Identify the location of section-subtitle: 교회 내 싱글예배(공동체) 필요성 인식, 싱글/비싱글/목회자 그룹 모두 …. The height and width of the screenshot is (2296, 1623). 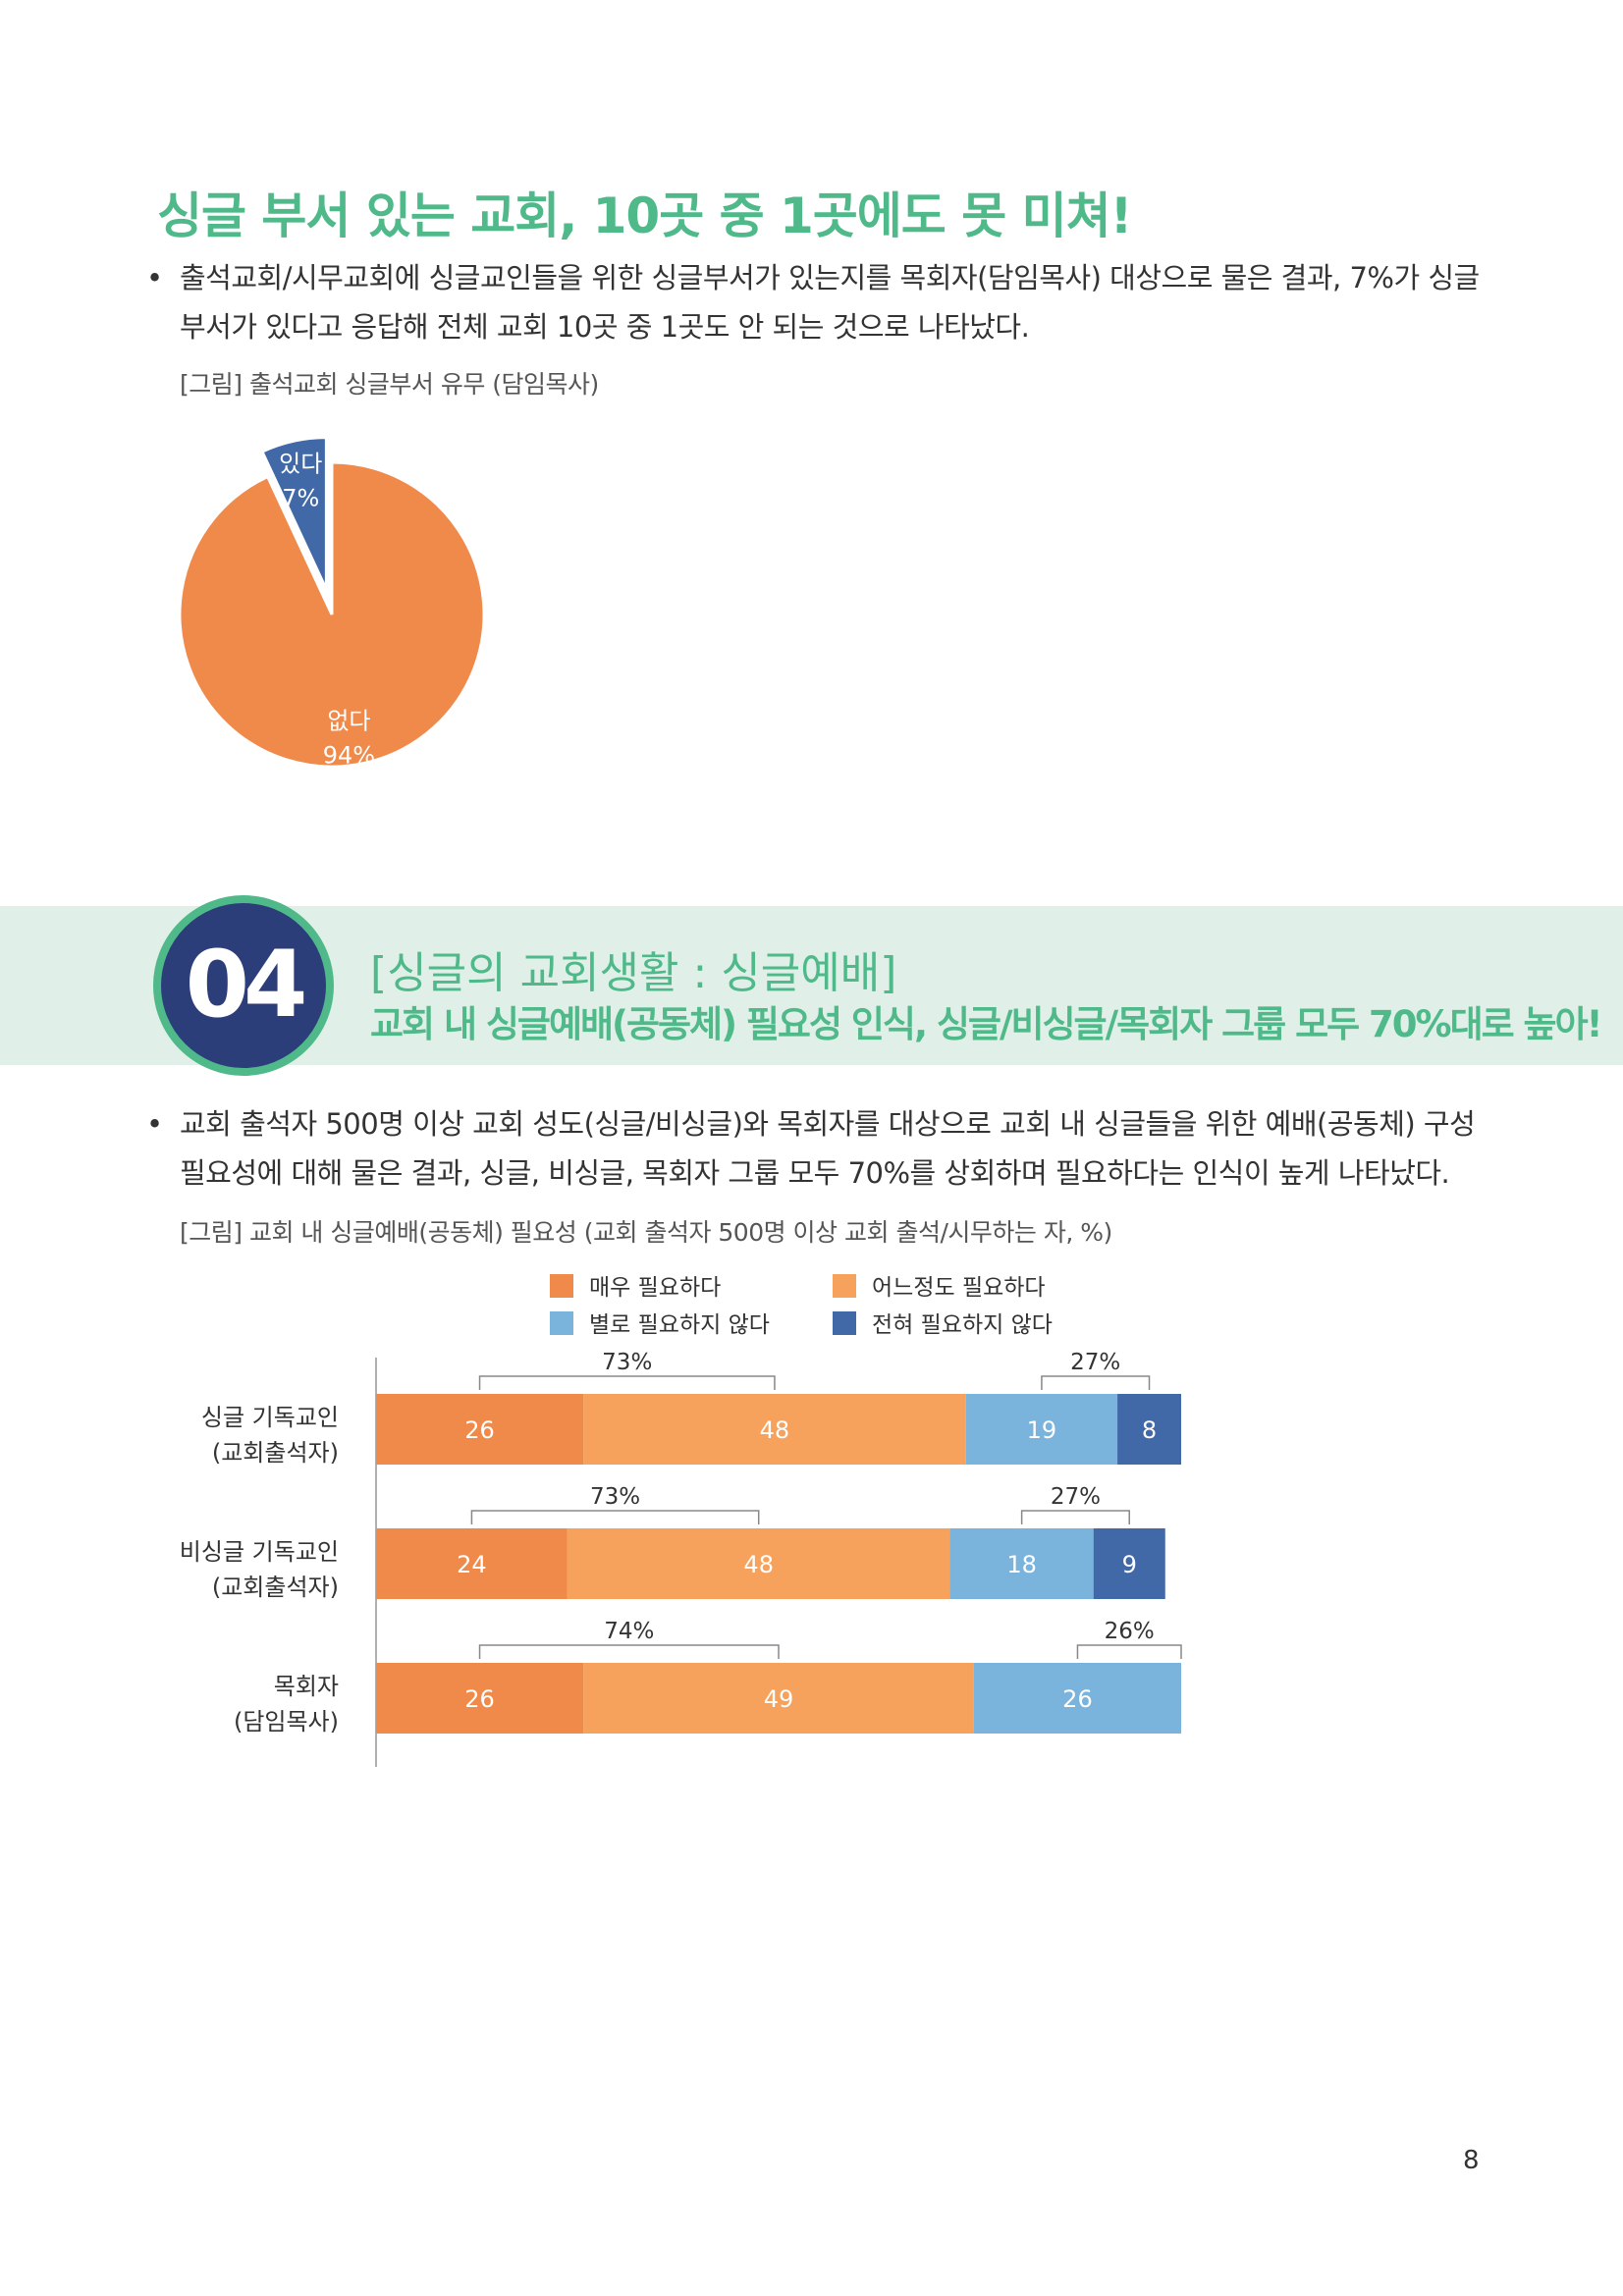
(986, 1024).